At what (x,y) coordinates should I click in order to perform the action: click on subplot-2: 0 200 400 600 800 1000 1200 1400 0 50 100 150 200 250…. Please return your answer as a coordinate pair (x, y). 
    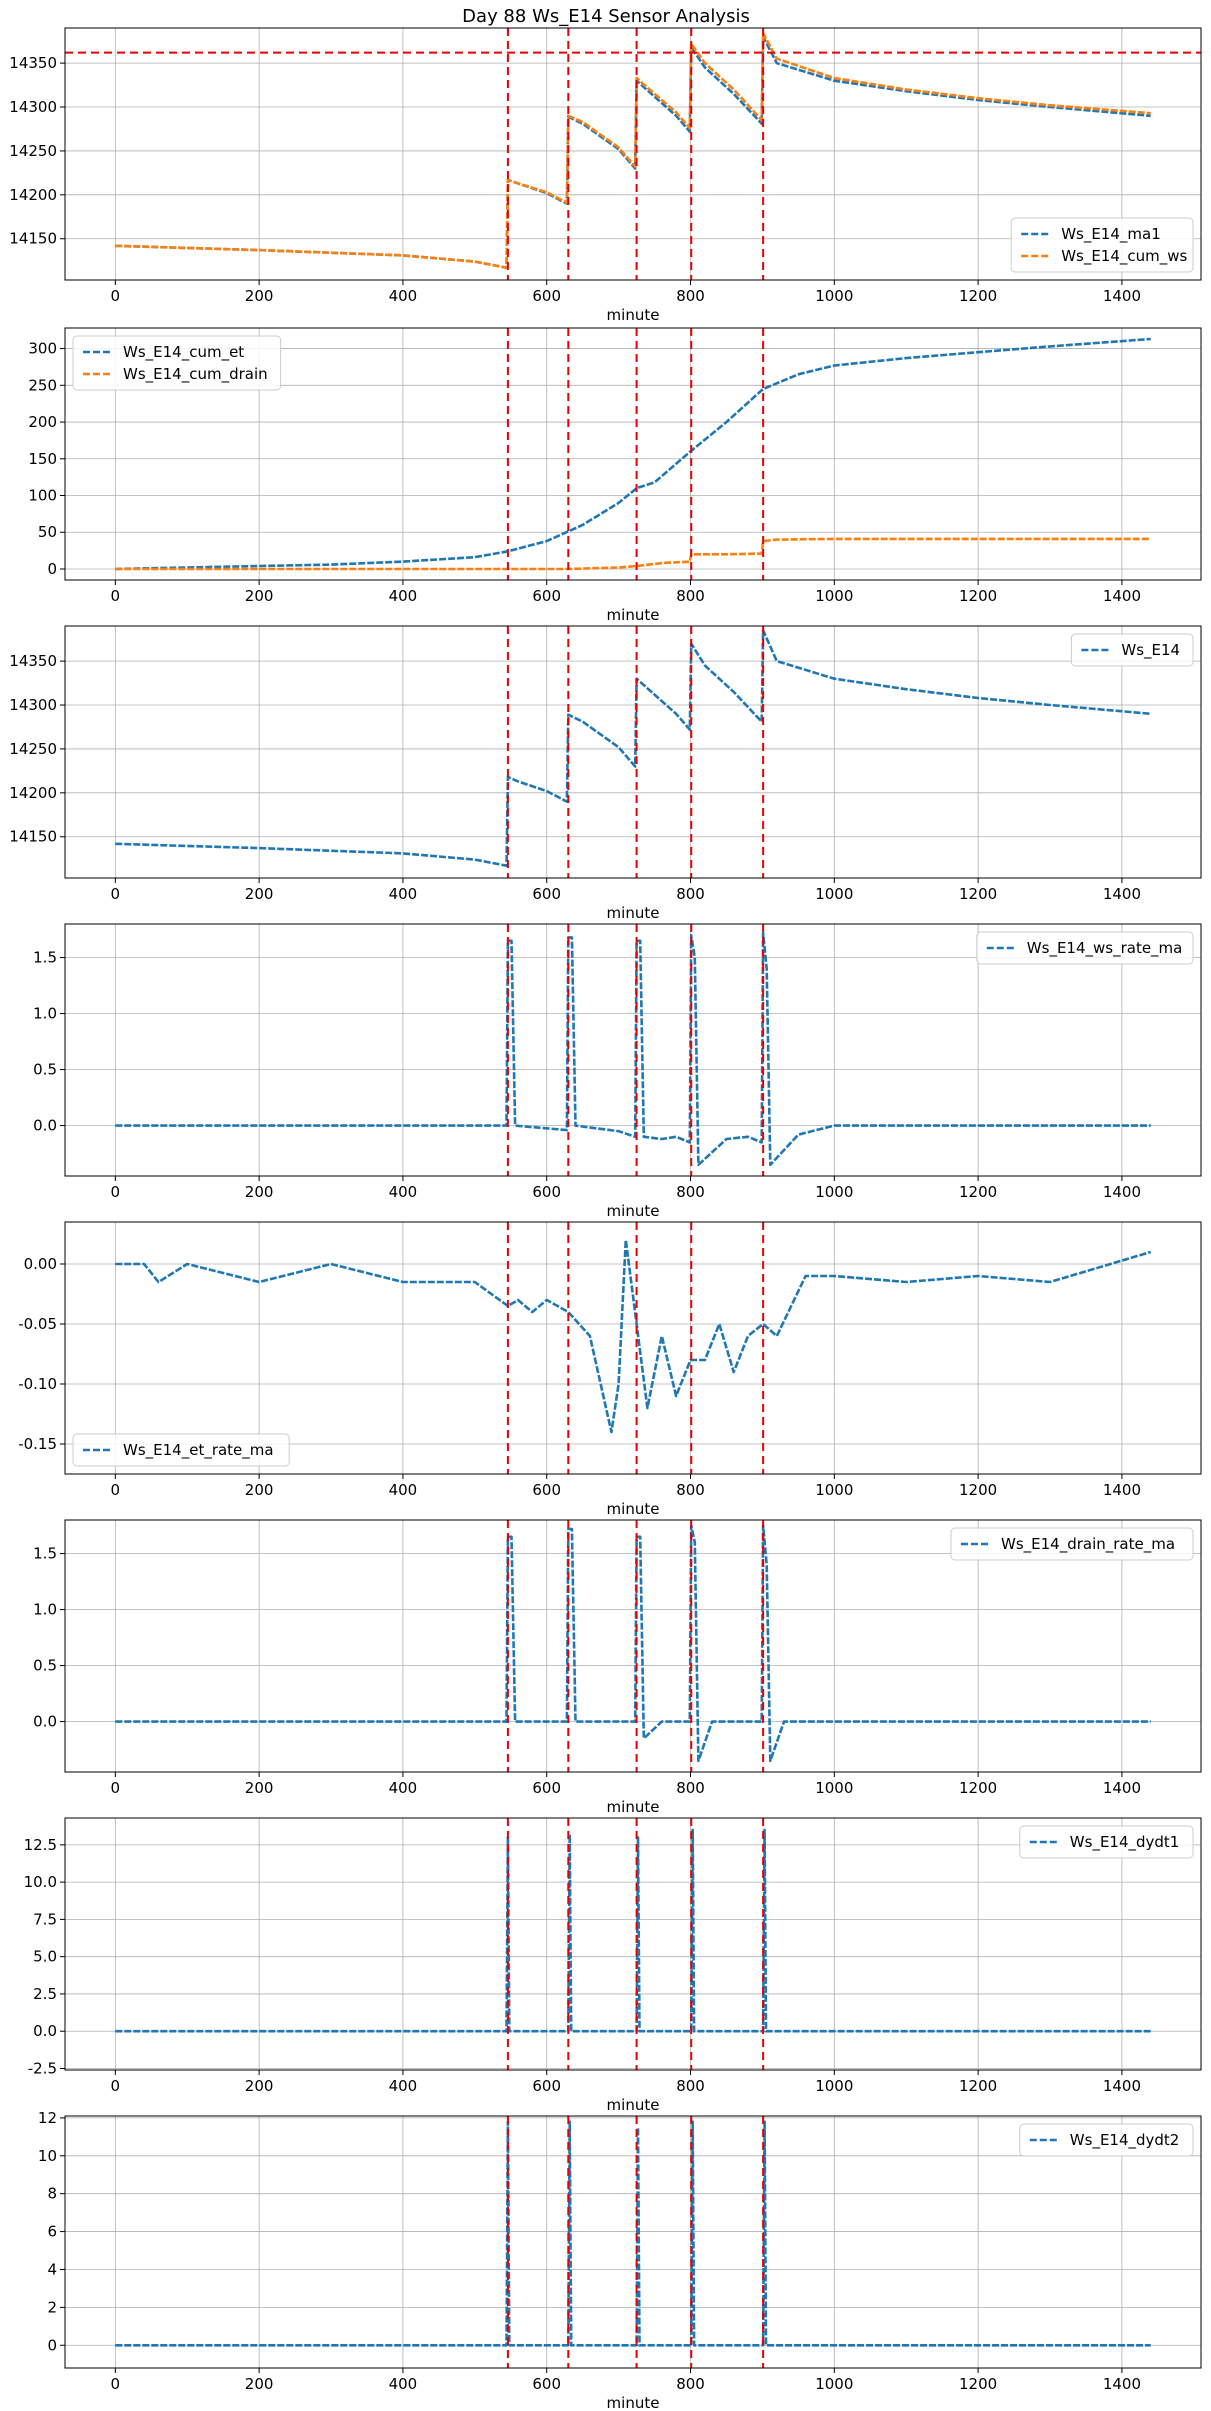
    Looking at the image, I should click on (615, 475).